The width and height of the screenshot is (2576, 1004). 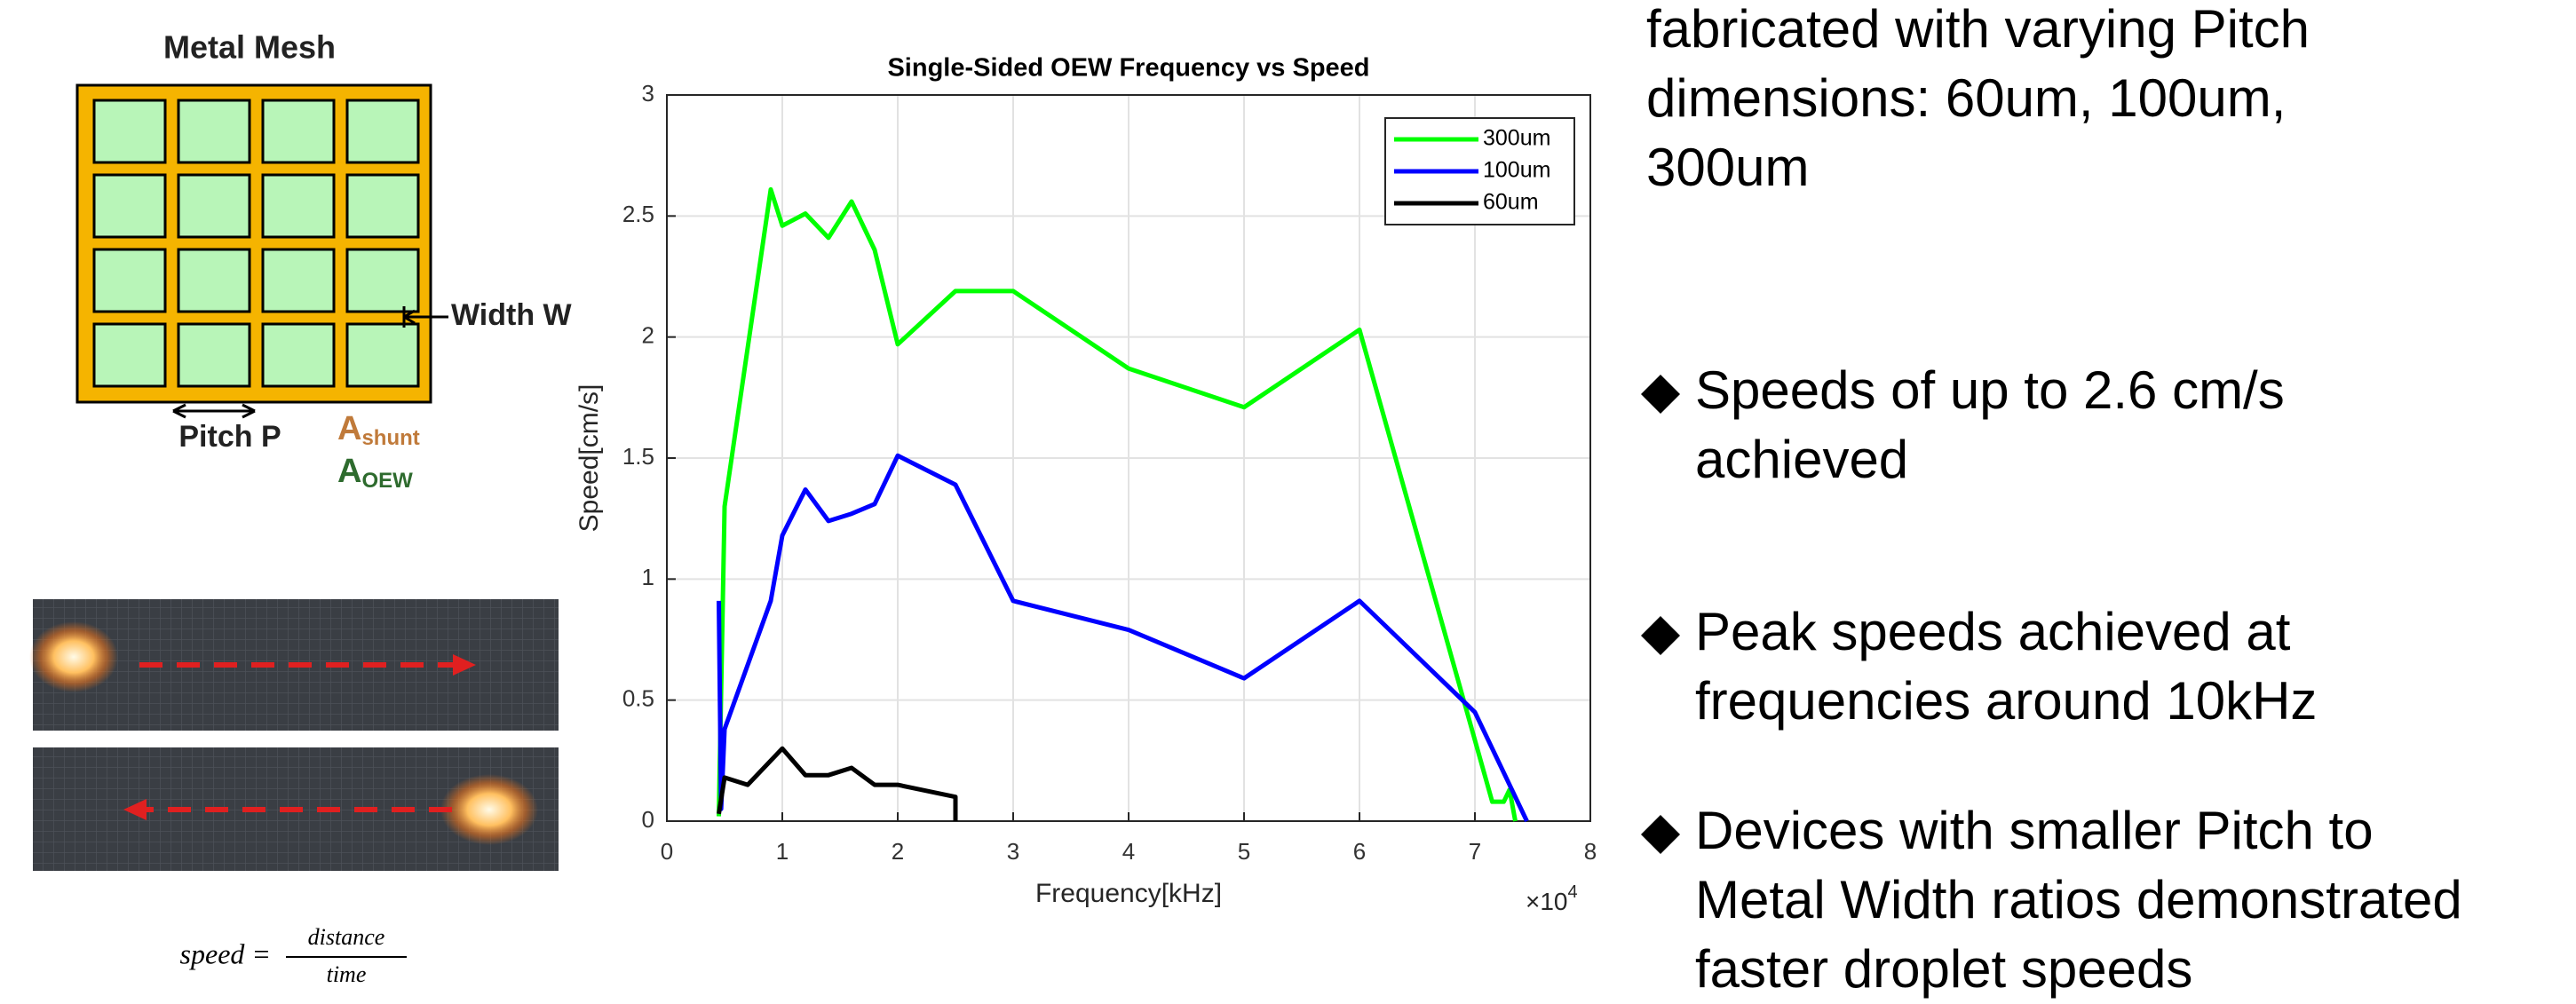 What do you see at coordinates (648, 577) in the screenshot?
I see `y-tick-label: 1` at bounding box center [648, 577].